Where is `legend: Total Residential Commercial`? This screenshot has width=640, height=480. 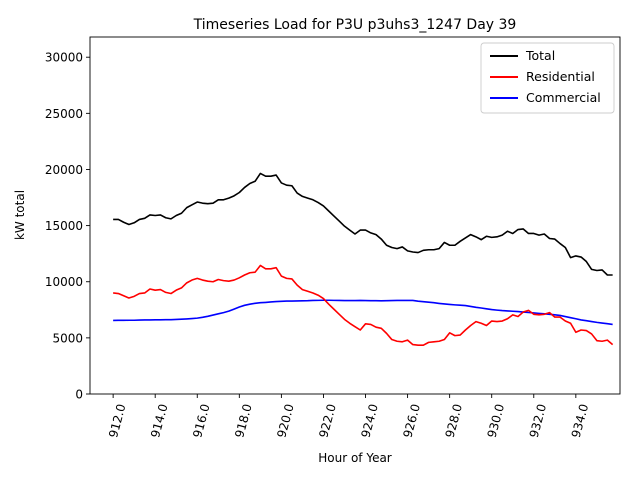 legend: Total Residential Commercial is located at coordinates (547, 78).